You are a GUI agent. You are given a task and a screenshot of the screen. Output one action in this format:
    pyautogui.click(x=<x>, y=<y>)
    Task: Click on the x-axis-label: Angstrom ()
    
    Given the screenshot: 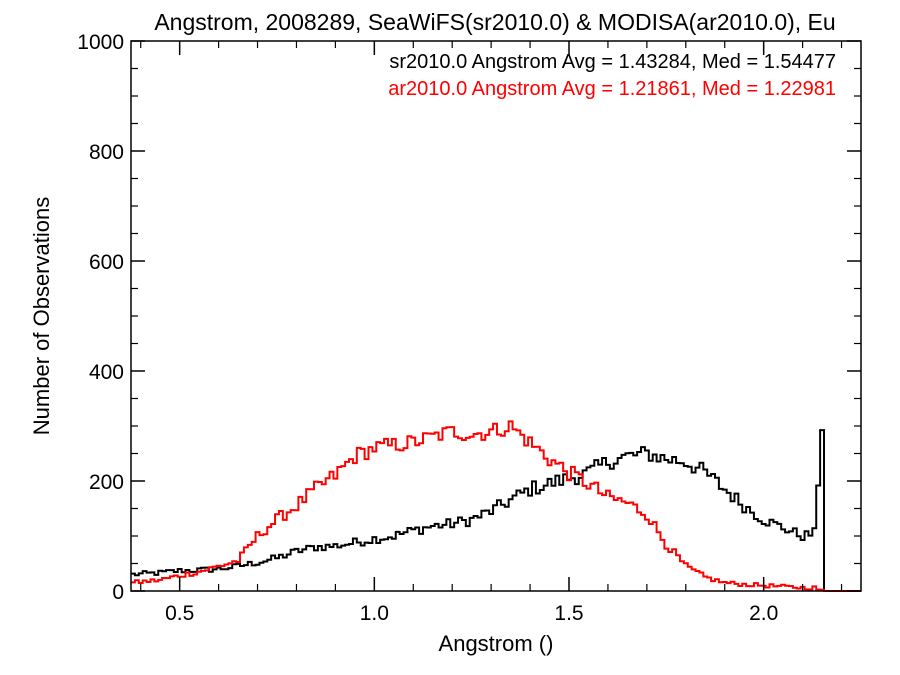 What is the action you would take?
    pyautogui.click(x=496, y=643)
    